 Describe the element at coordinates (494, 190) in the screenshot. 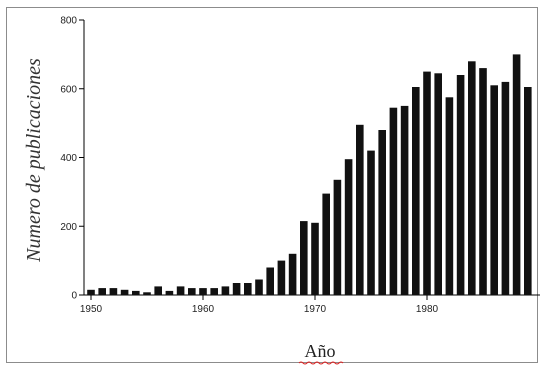

I see `bar-1986` at that location.